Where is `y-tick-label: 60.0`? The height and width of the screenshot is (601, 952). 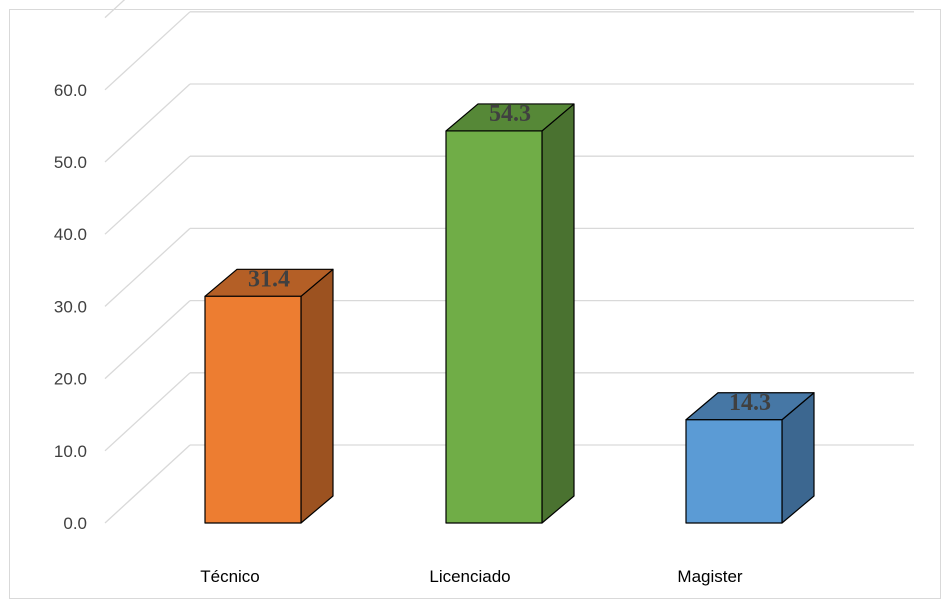 y-tick-label: 60.0 is located at coordinates (70, 90).